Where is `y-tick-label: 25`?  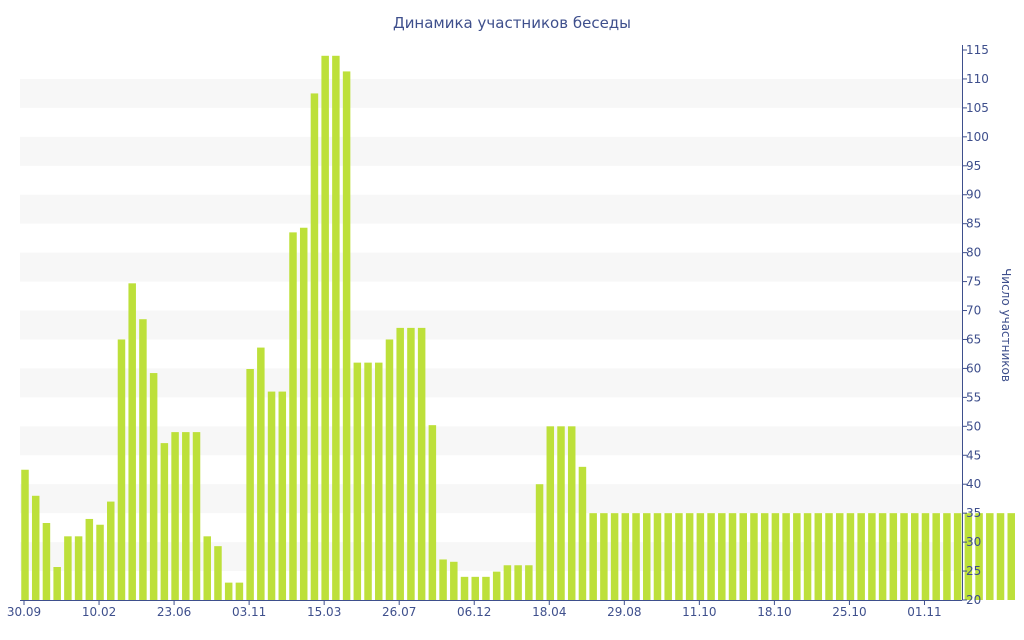 y-tick-label: 25 is located at coordinates (973, 571).